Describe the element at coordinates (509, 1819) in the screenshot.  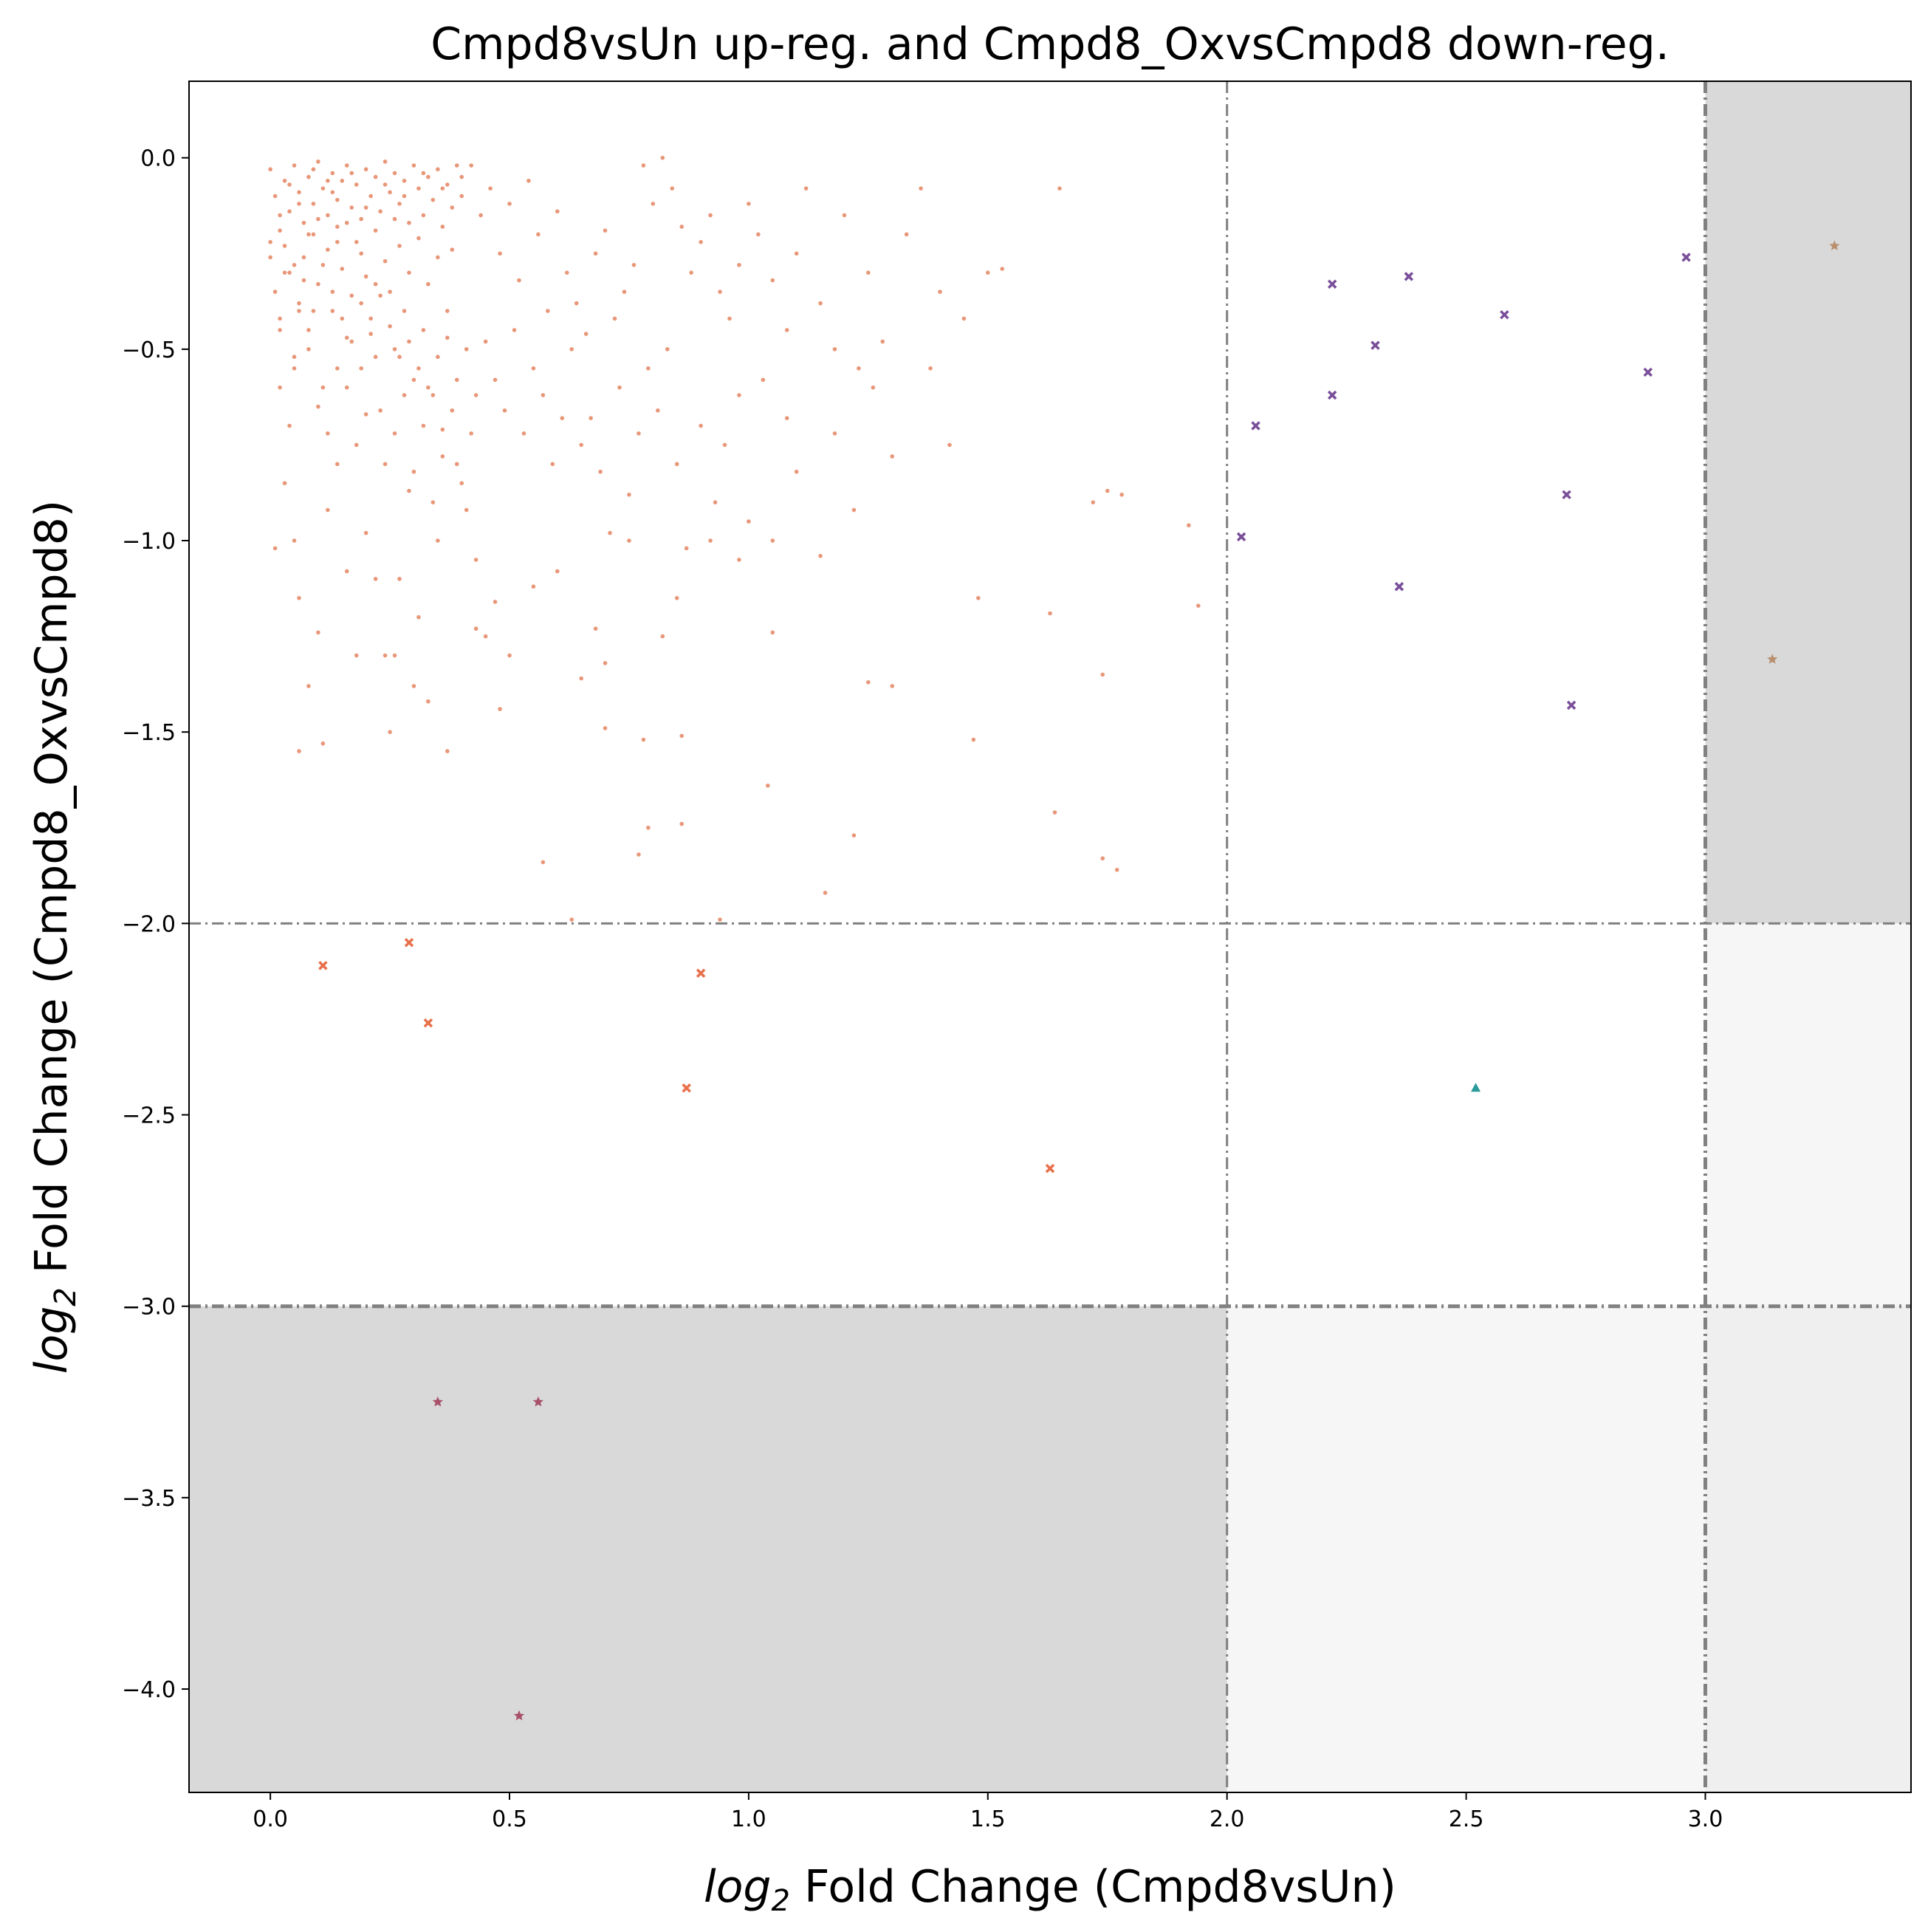
I see `x-tick-label: 0.5` at that location.